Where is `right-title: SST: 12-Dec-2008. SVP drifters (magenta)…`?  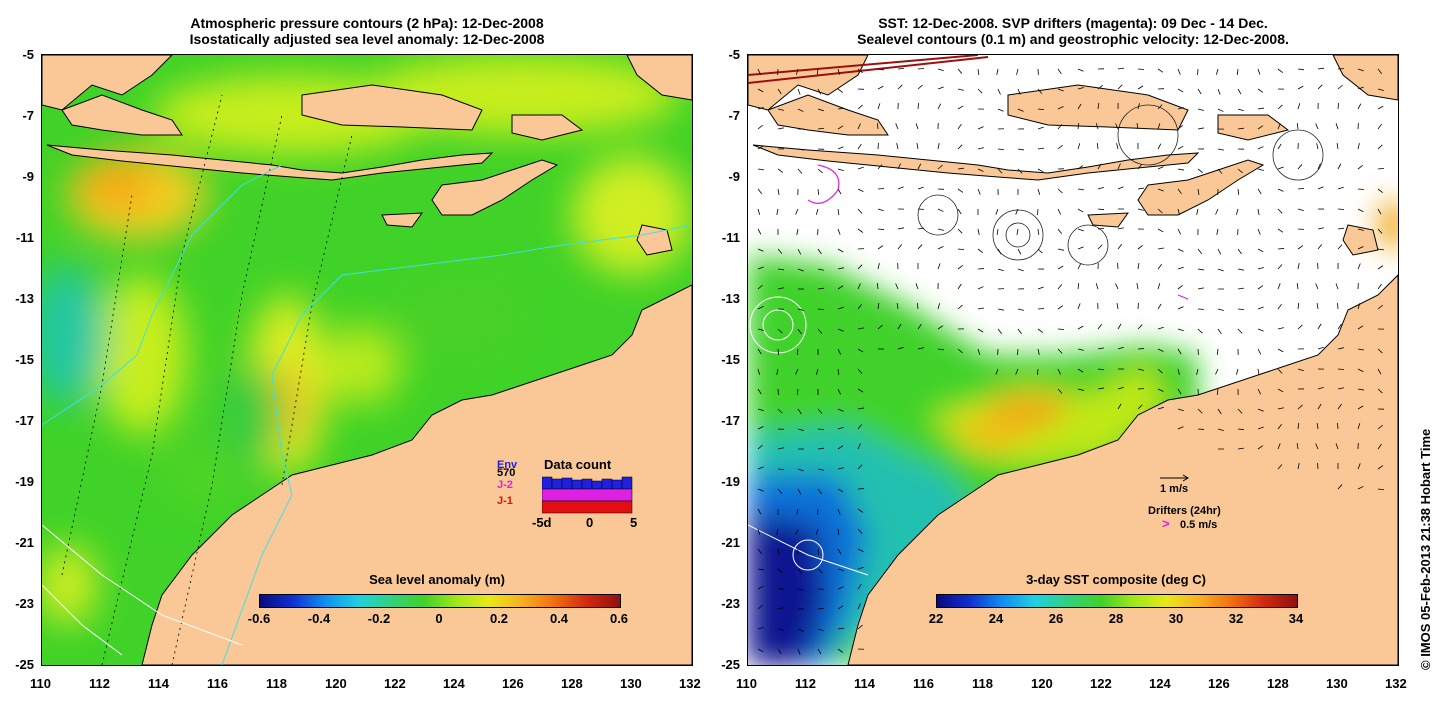
right-title: SST: 12-Dec-2008. SVP drifters (magenta)… is located at coordinates (1073, 31).